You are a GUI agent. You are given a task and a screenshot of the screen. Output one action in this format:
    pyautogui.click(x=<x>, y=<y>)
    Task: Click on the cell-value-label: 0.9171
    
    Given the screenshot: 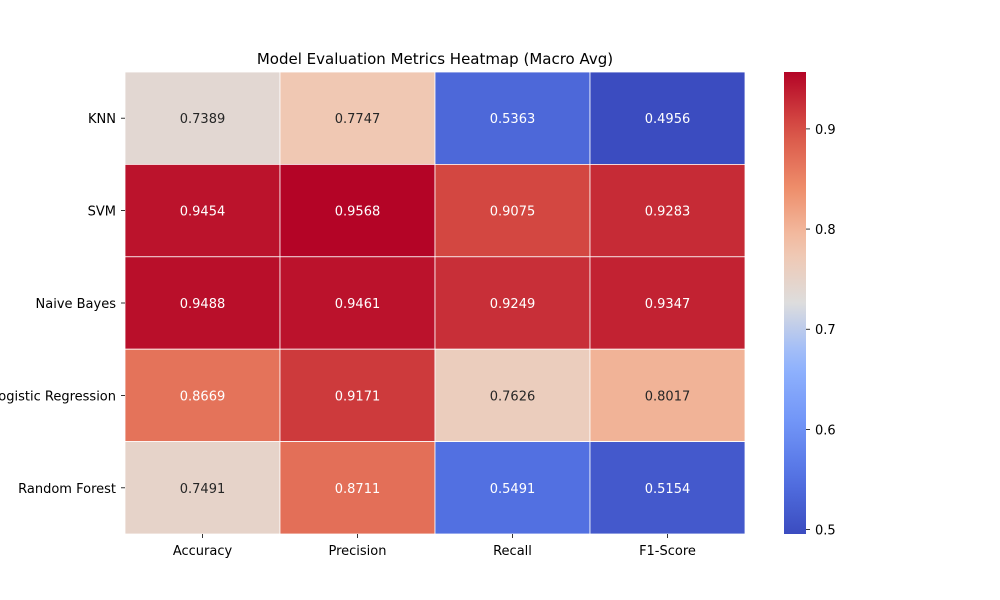 What is the action you would take?
    pyautogui.click(x=358, y=396)
    